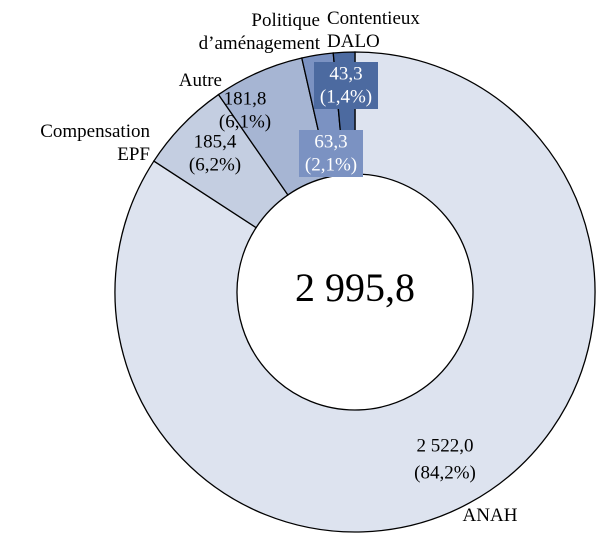  What do you see at coordinates (353, 41) in the screenshot?
I see `category-label-line: DALO` at bounding box center [353, 41].